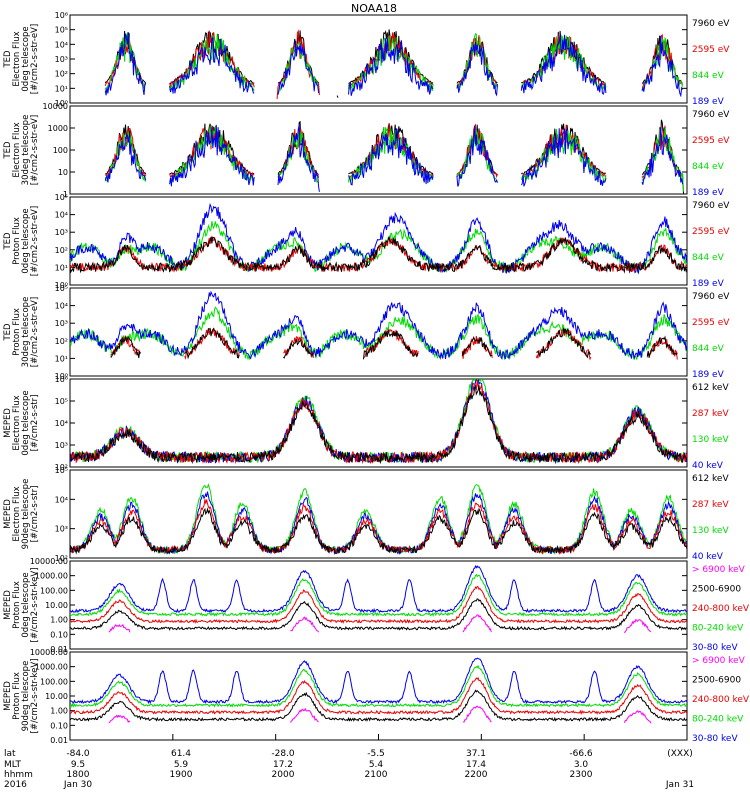 Image resolution: width=750 pixels, height=800 pixels. I want to click on y-tick-label: 10.00, so click(56, 696).